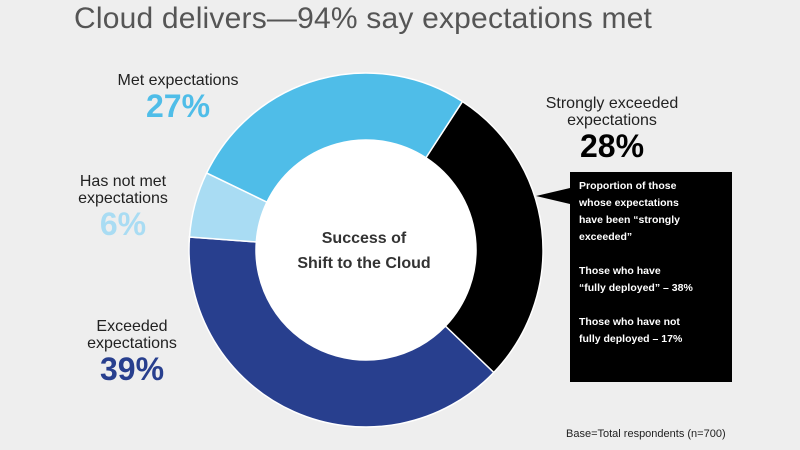 This screenshot has height=450, width=800. What do you see at coordinates (123, 181) in the screenshot?
I see `label-not-met-line1: Has not met` at bounding box center [123, 181].